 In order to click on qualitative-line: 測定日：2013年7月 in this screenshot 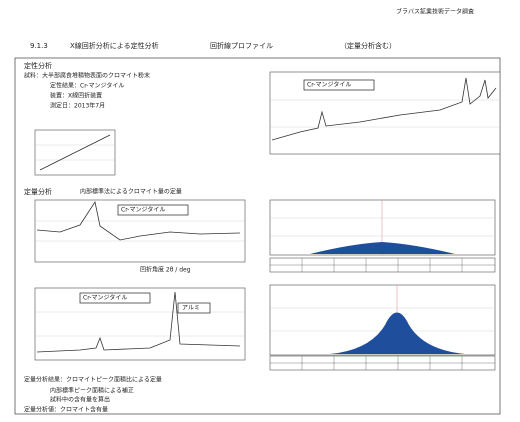, I will do `click(77, 106)`.